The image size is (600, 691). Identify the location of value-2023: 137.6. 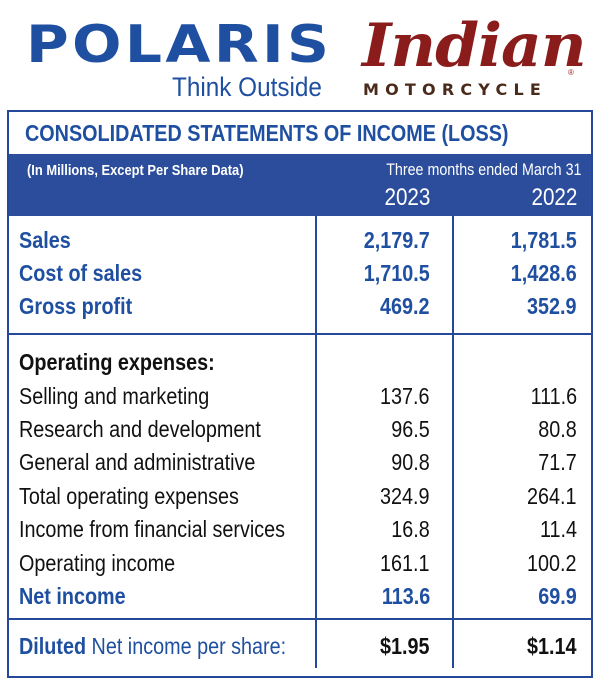
(405, 396).